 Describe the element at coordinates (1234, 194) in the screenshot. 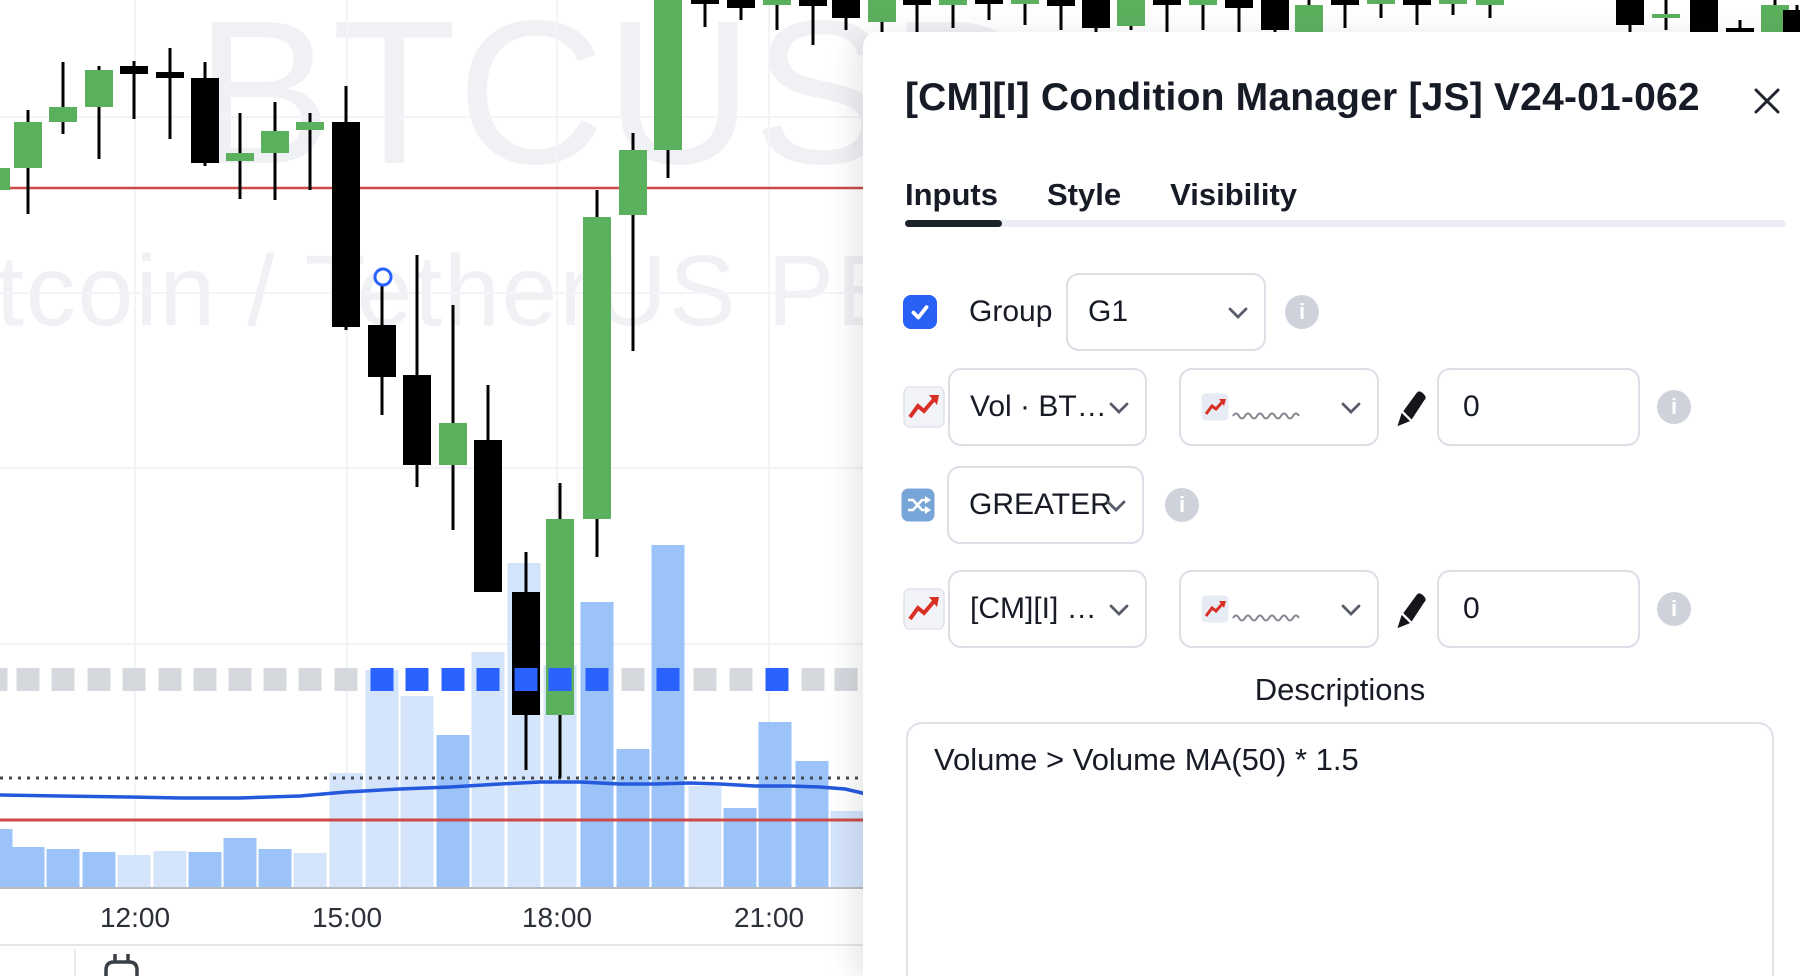

I see `tab-visibility: Visibility` at that location.